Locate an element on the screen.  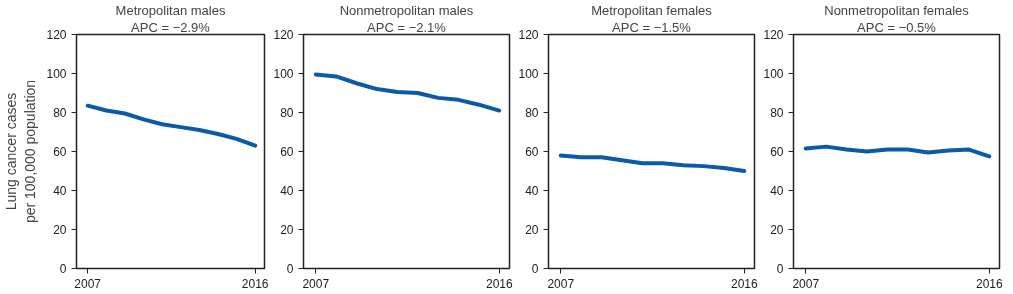
y-axis-title: Lung cancer cases per 100,000 population is located at coordinates (21, 151).